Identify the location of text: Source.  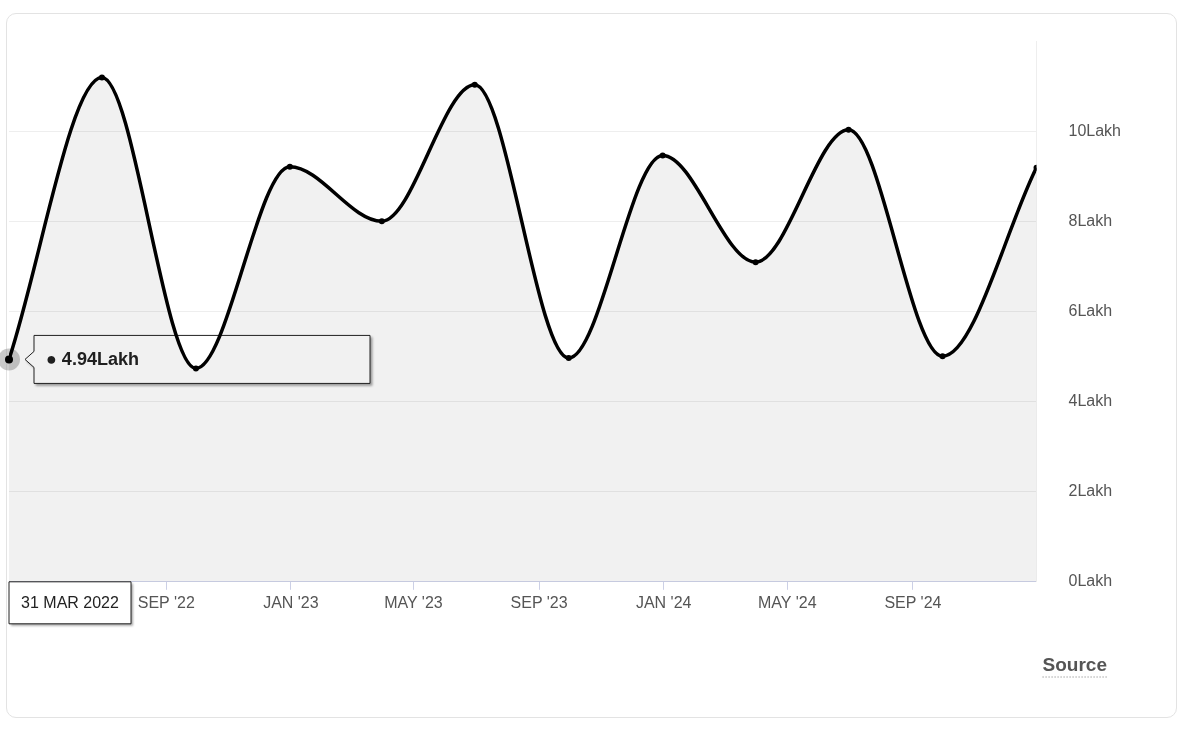
(1074, 664).